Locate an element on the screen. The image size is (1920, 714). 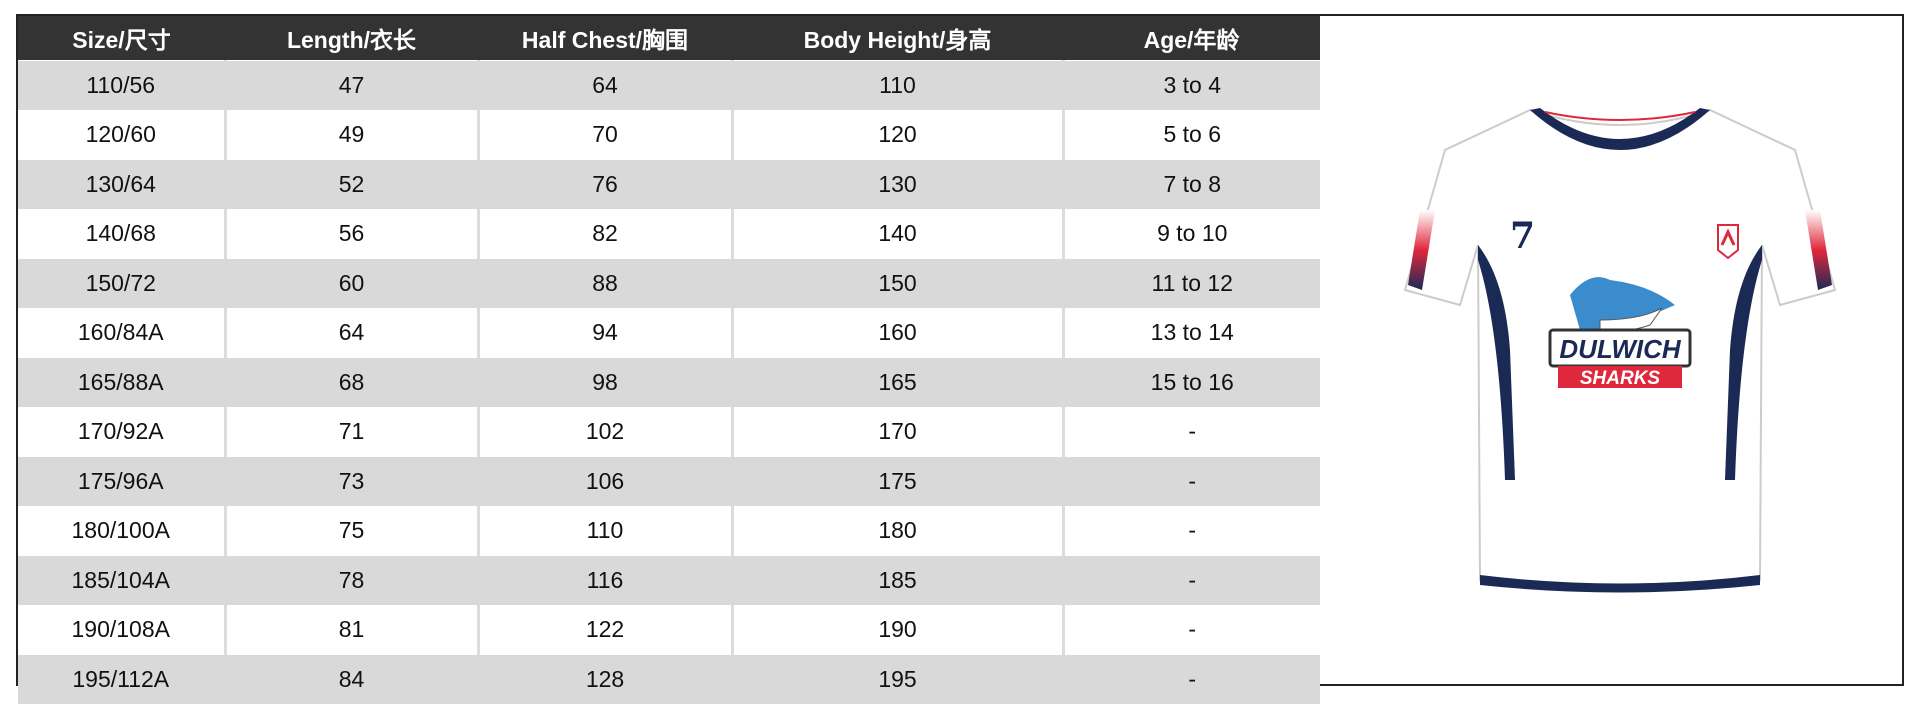
collar is located at coordinates (1620, 129).